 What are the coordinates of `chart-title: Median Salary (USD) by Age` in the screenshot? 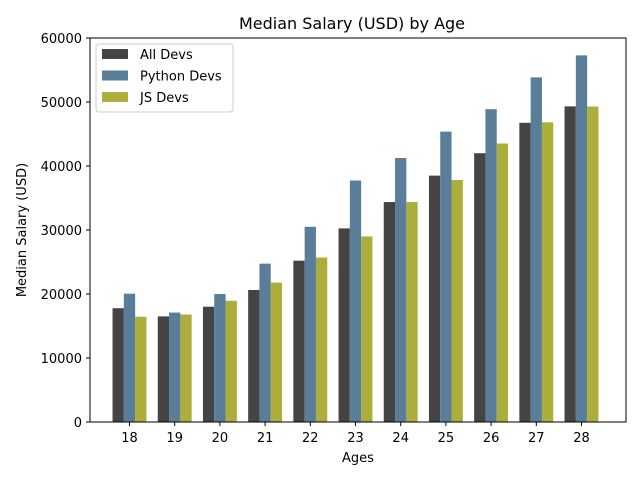 It's located at (352, 23).